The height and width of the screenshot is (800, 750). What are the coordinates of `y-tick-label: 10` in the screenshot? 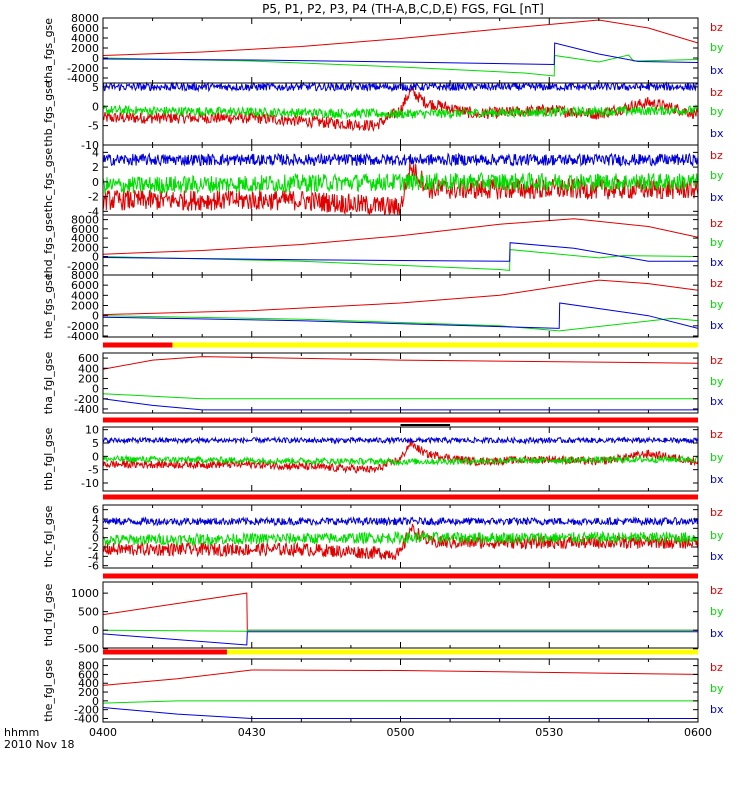 It's located at (92, 430).